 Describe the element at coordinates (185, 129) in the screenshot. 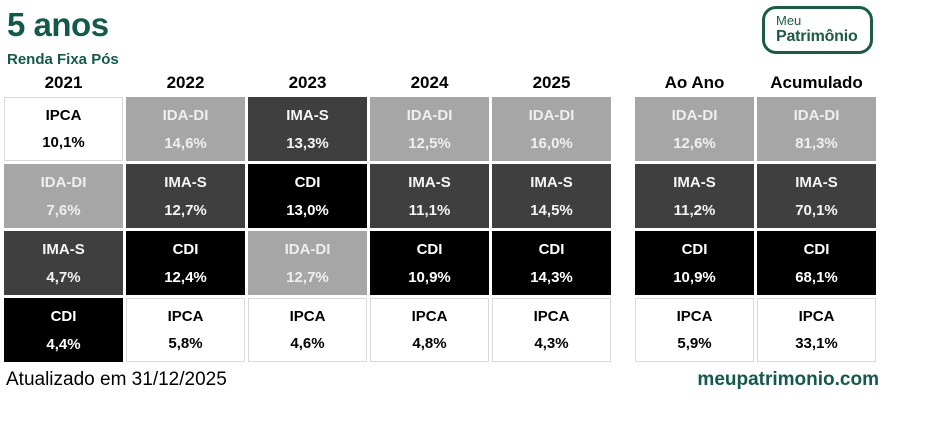

I see `return-cell: IDA-DI 14,6%` at that location.